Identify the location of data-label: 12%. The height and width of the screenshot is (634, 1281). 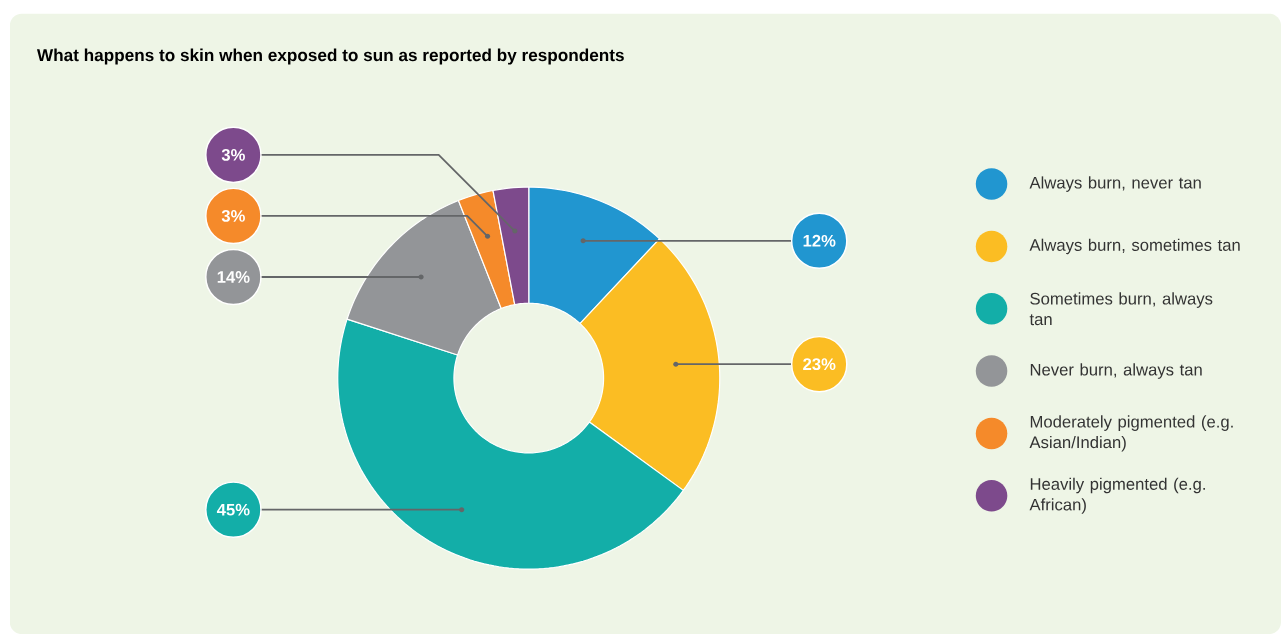
(819, 240).